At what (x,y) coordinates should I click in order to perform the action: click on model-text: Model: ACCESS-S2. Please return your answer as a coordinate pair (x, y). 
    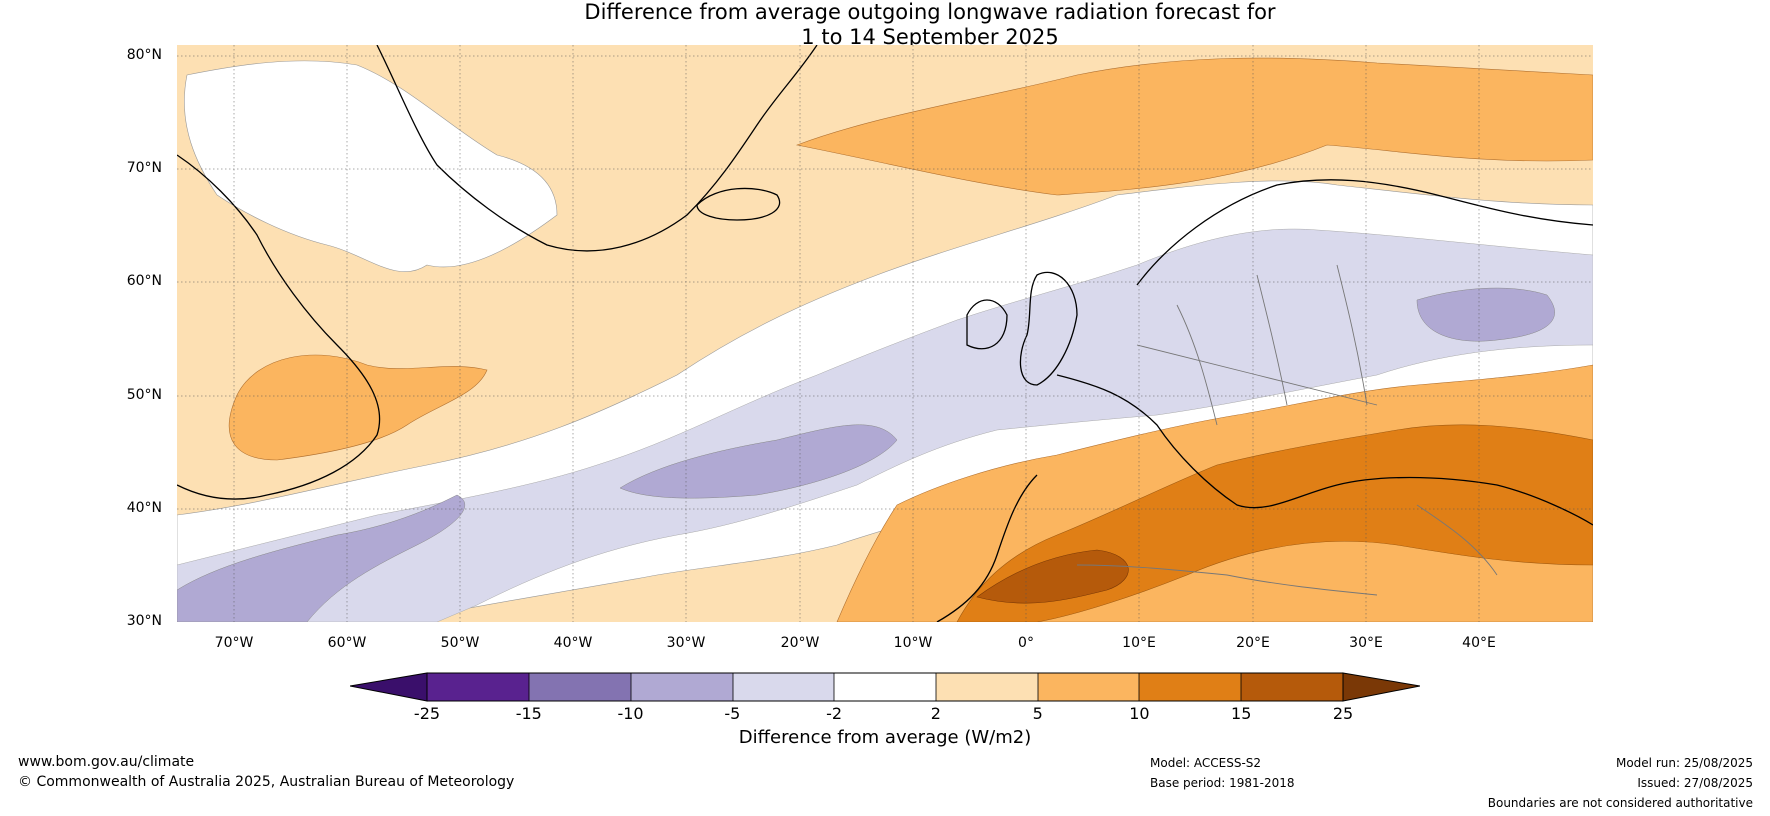
    Looking at the image, I should click on (1206, 763).